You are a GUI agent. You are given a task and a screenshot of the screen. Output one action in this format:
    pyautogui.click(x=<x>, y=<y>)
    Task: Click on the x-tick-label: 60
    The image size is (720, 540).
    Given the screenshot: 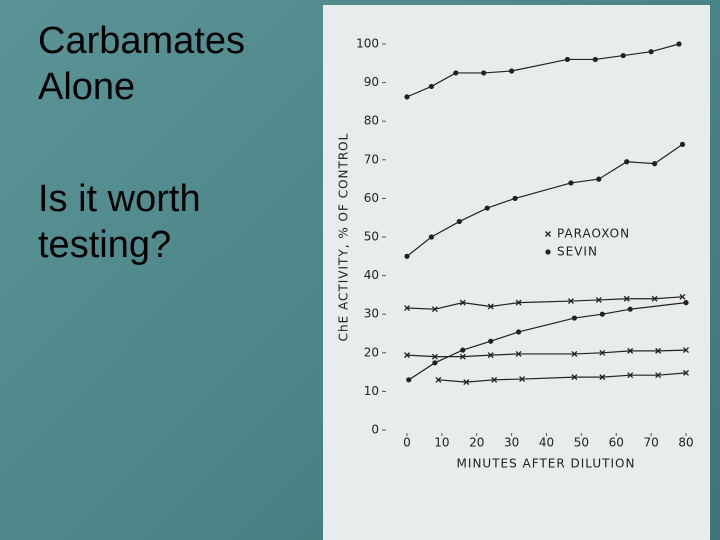 What is the action you would take?
    pyautogui.click(x=616, y=443)
    